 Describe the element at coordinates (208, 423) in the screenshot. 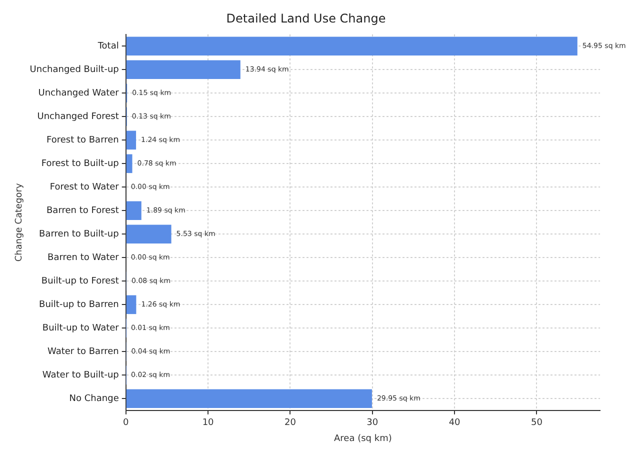

I see `x-tick-label: 10` at that location.